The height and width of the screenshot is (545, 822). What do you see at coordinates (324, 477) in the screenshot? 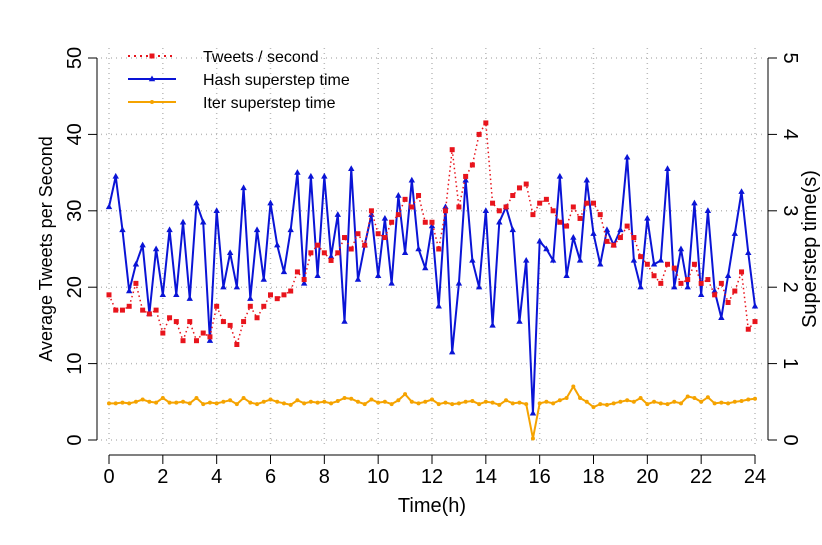
I see `x-tick-label: 8` at bounding box center [324, 477].